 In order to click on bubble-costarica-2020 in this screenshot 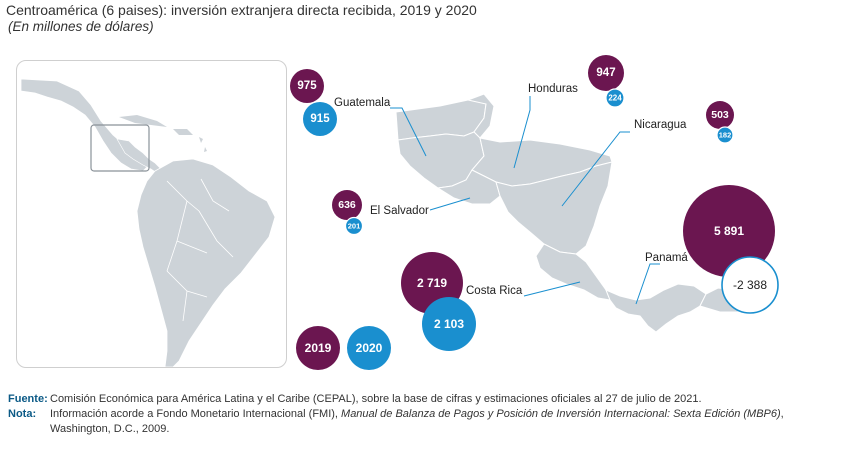, I will do `click(449, 324)`.